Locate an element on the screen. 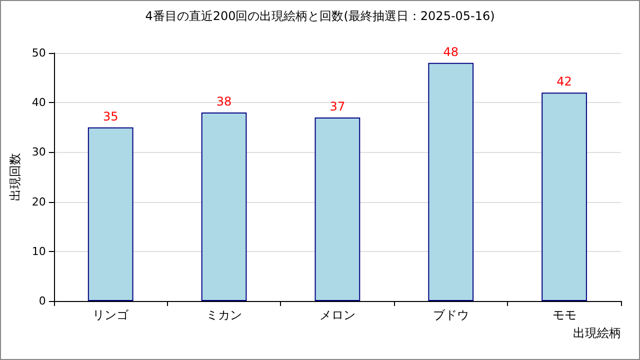 The width and height of the screenshot is (640, 360). x-tick-label: メロン is located at coordinates (337, 315).